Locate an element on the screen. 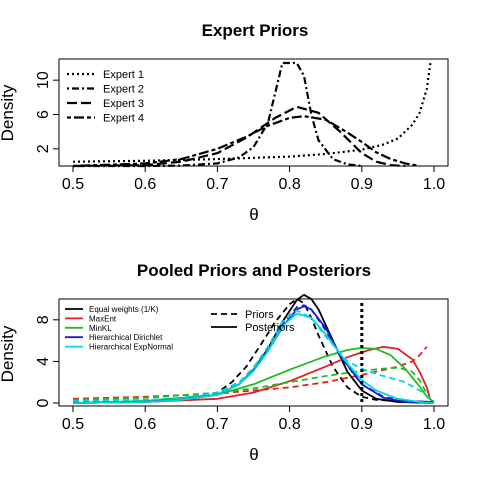 Image resolution: width=480 pixels, height=480 pixels. series-line-maxent-posteriors is located at coordinates (252, 374).